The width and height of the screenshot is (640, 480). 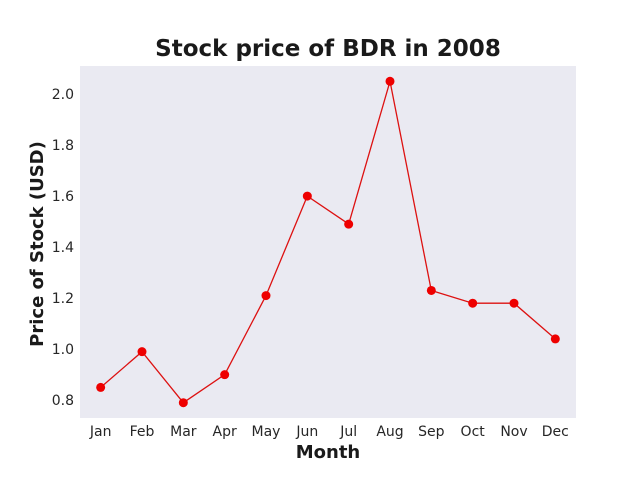 What do you see at coordinates (348, 432) in the screenshot?
I see `x-tick-label: Jul` at bounding box center [348, 432].